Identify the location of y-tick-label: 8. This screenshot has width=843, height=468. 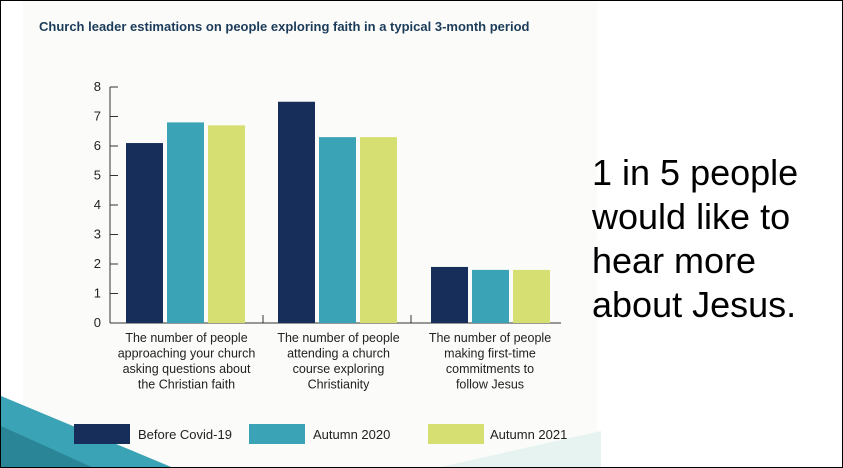
(97, 86).